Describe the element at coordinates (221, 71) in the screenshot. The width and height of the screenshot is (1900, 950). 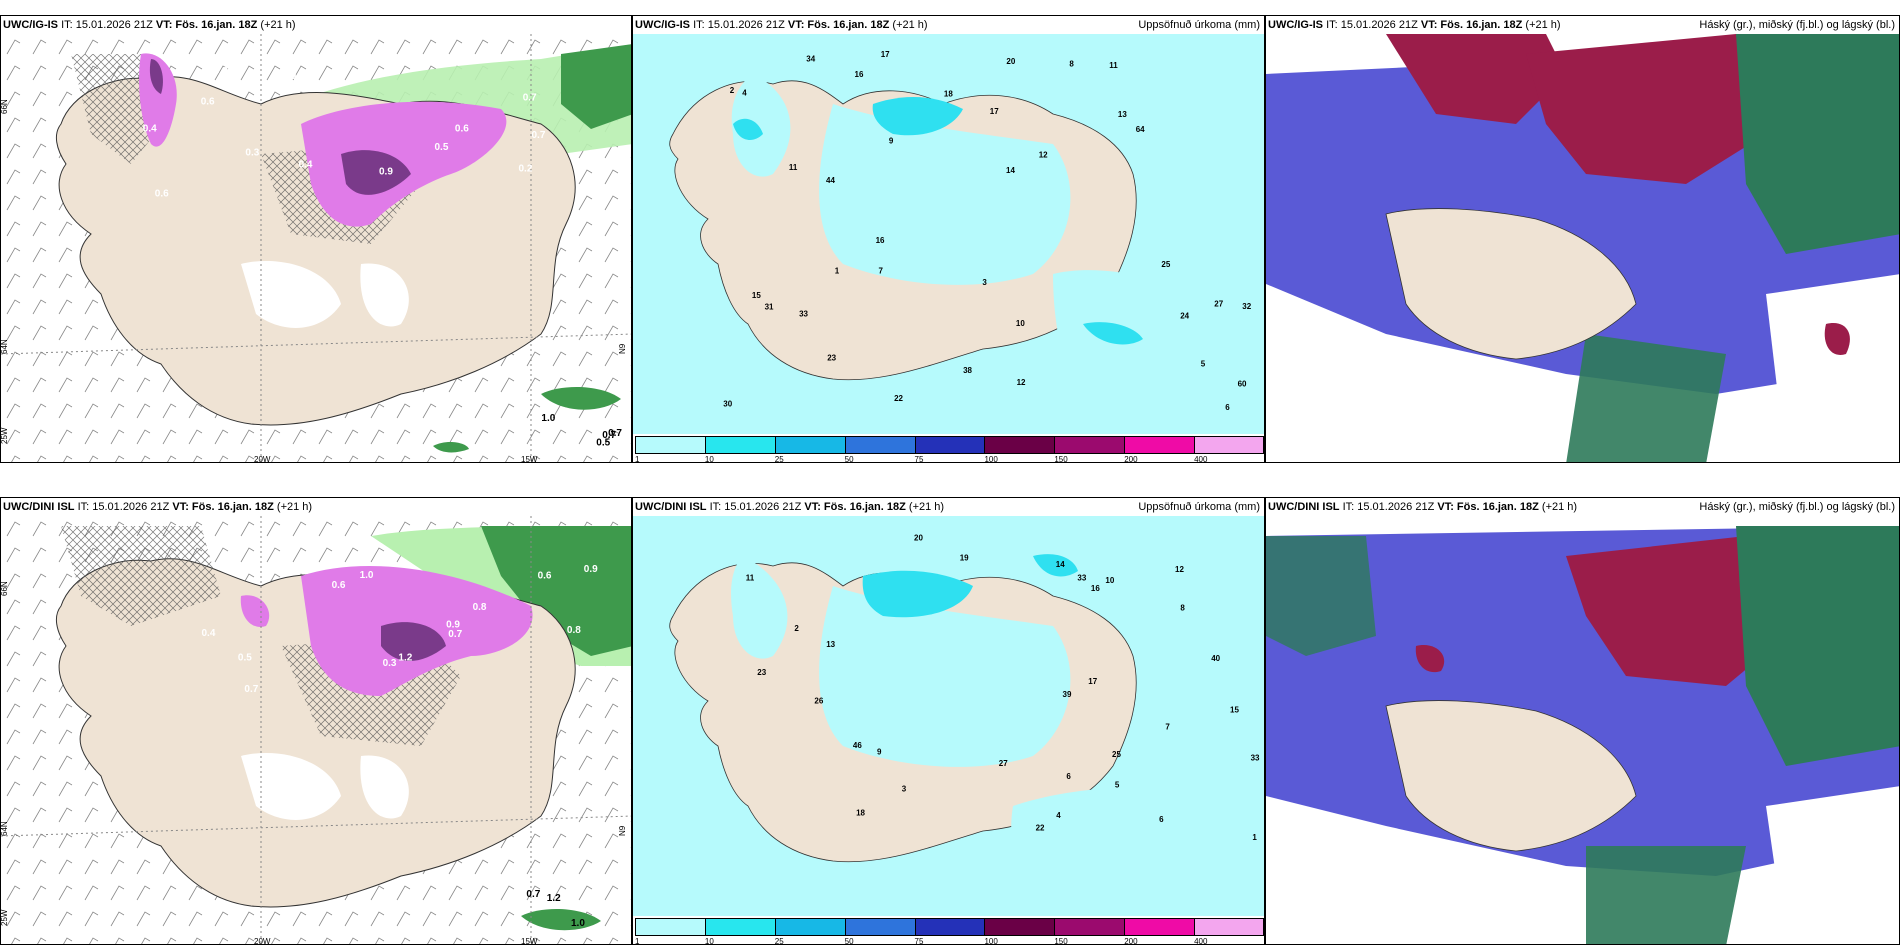
I see `snow-value: 0.3` at that location.